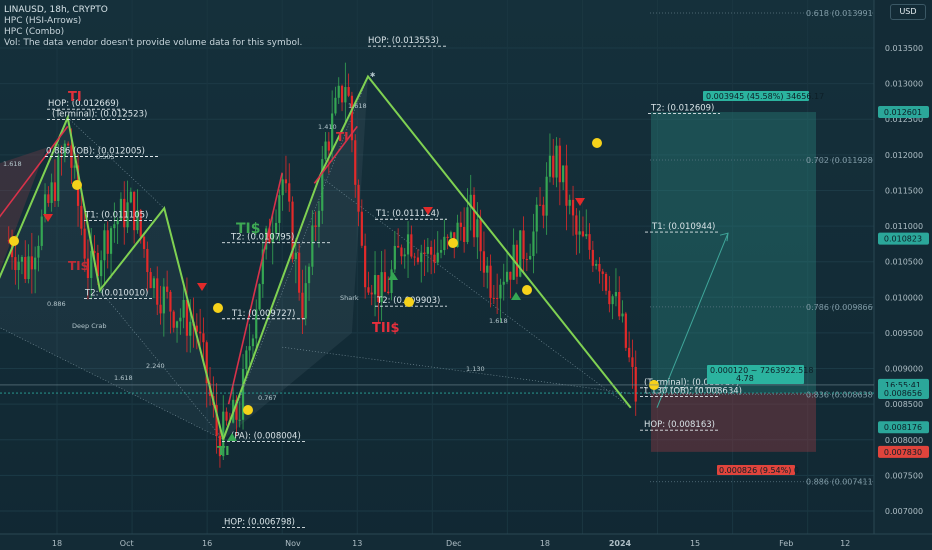 This screenshot has height=550, width=932. I want to click on indicator-combo: HPC (Combo), so click(34, 32).